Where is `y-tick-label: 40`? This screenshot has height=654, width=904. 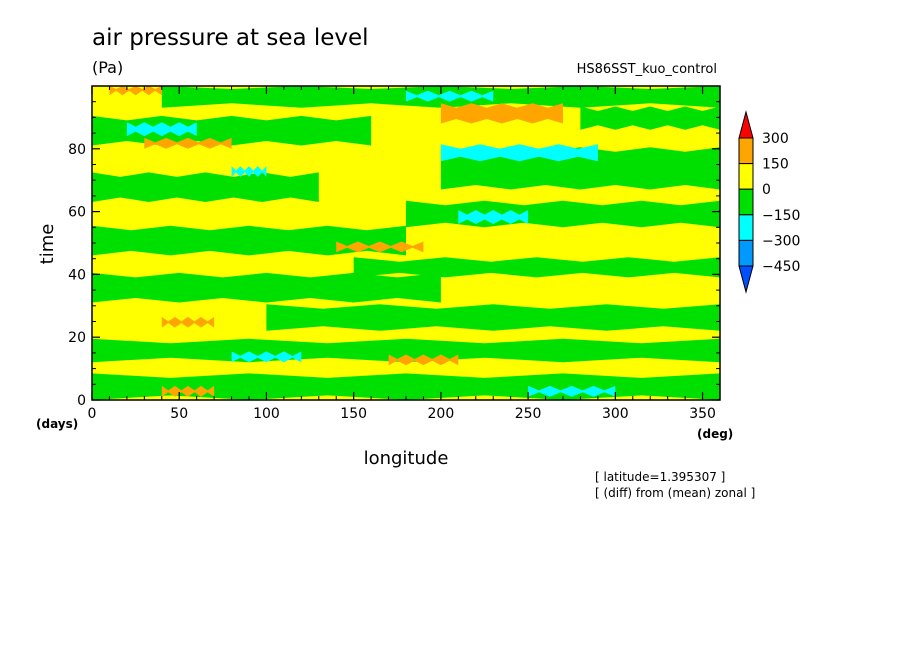 y-tick-label: 40 is located at coordinates (77, 275).